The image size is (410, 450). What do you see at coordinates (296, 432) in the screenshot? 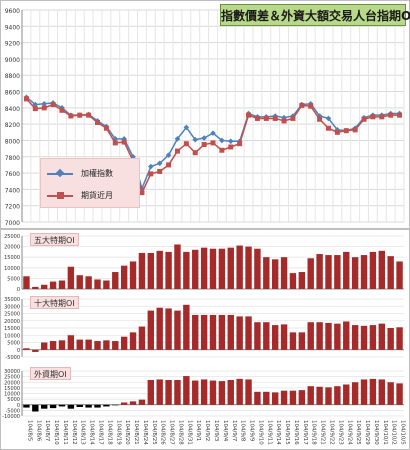
I see `x-tick-label: 104/9/16` at bounding box center [296, 432].